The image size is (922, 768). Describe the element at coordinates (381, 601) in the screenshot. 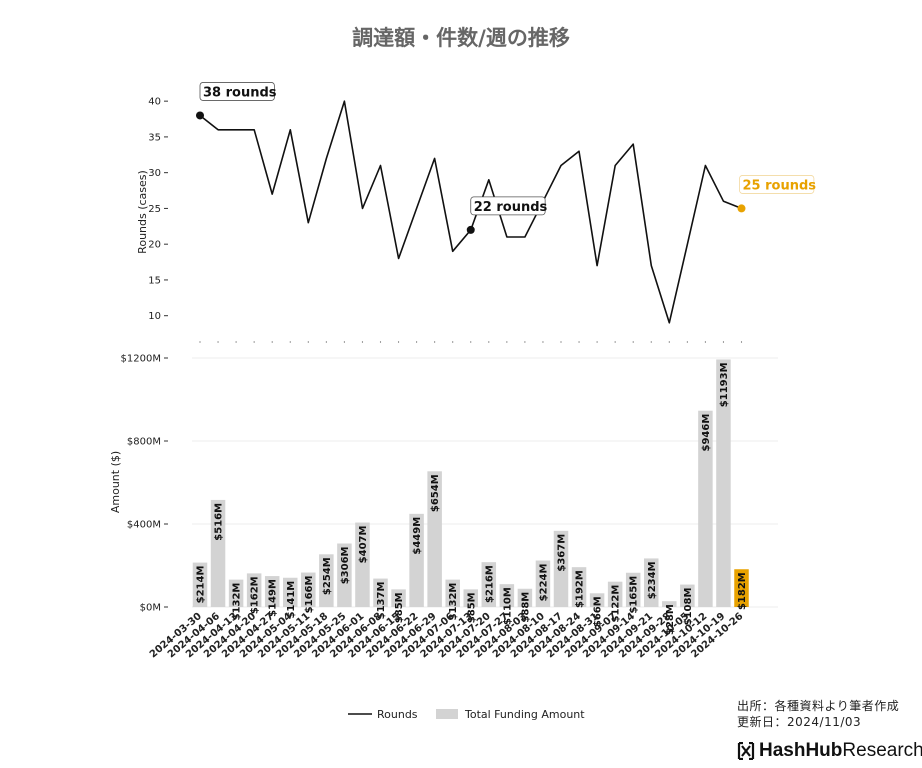

I see `funding-bar-label: $137M` at that location.